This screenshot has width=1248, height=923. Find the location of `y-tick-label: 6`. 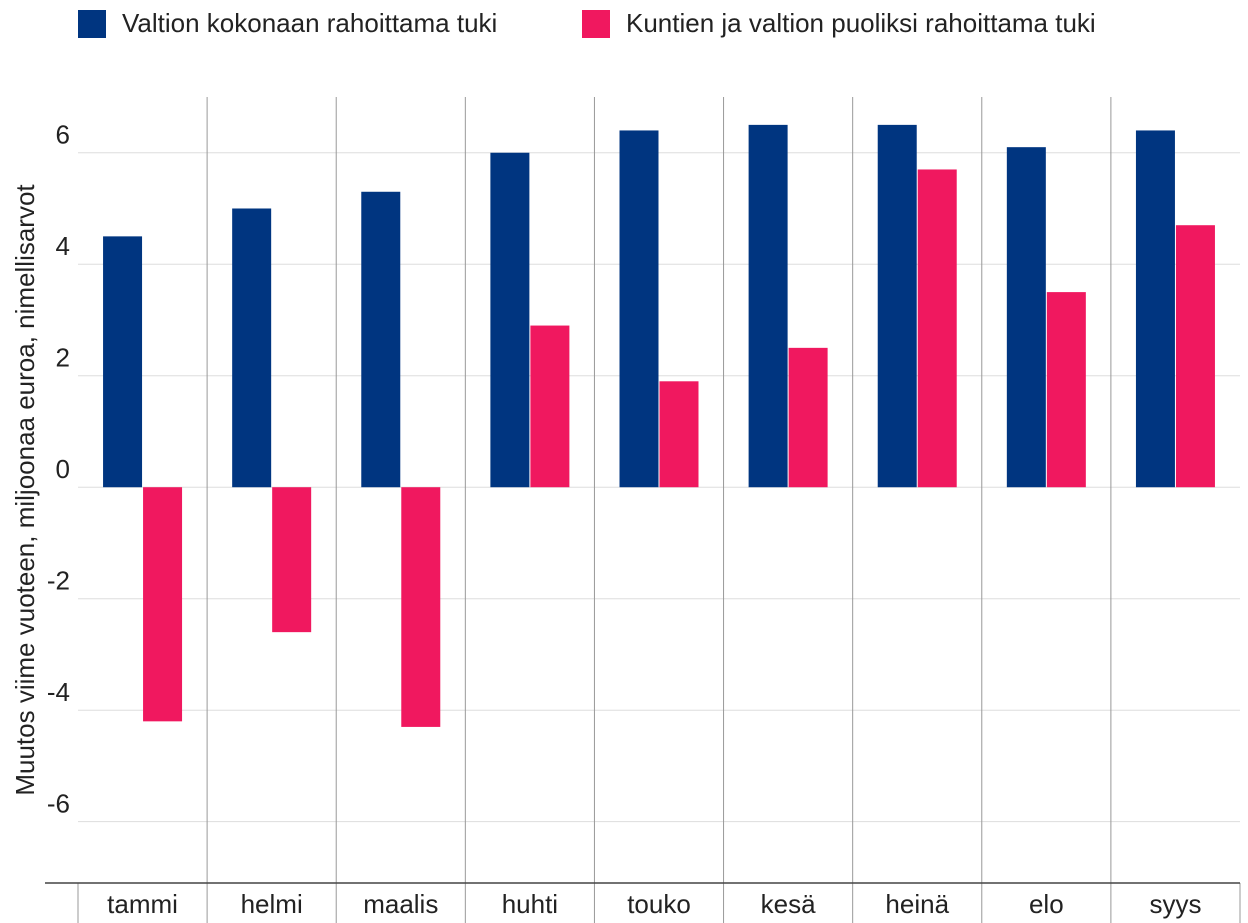

y-tick-label: 6 is located at coordinates (63, 135).